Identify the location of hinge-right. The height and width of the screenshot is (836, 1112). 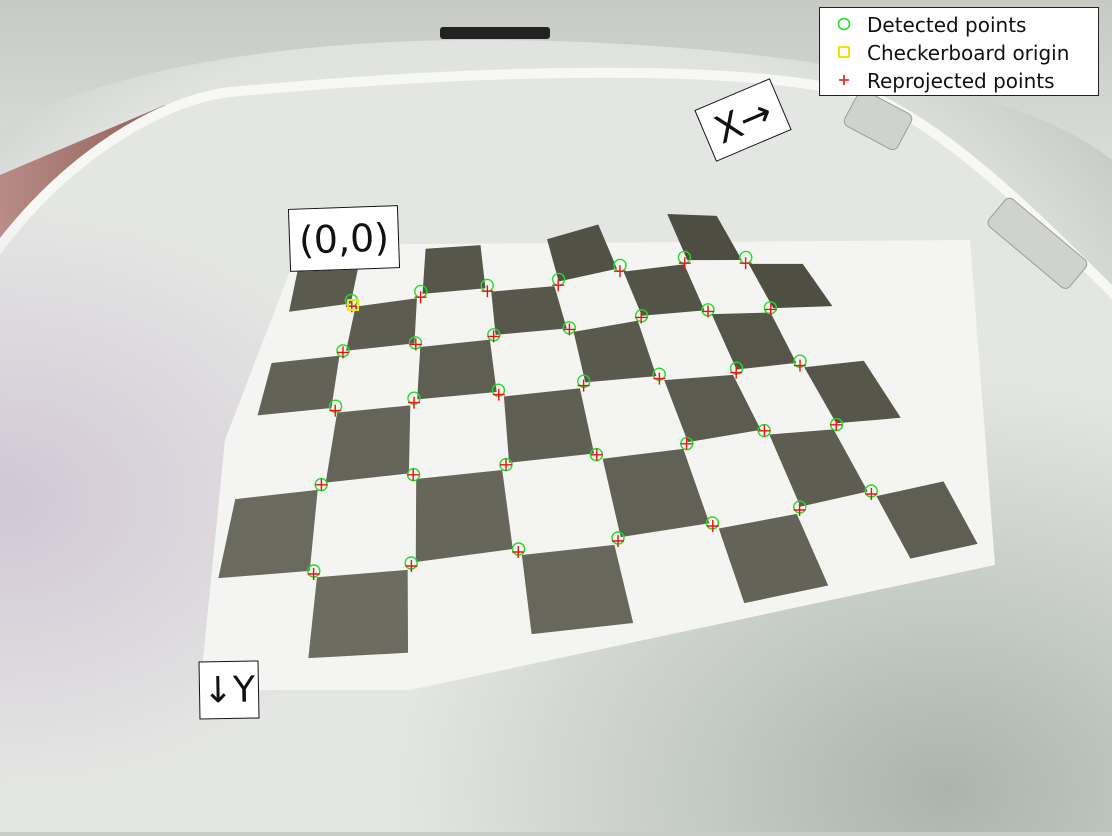
(1037, 243).